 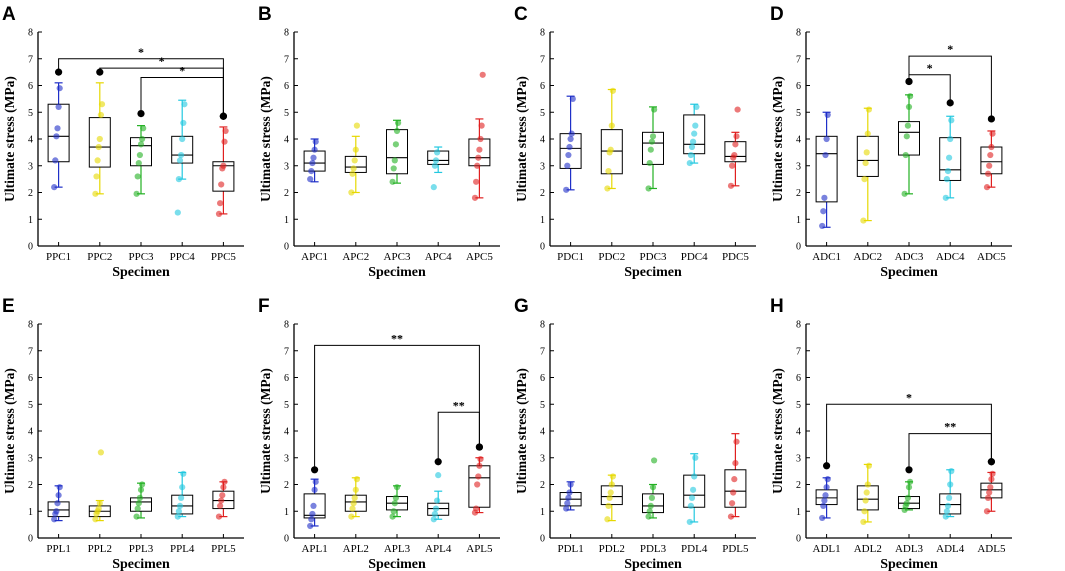 I want to click on y-tick-label: 3, so click(x=798, y=166).